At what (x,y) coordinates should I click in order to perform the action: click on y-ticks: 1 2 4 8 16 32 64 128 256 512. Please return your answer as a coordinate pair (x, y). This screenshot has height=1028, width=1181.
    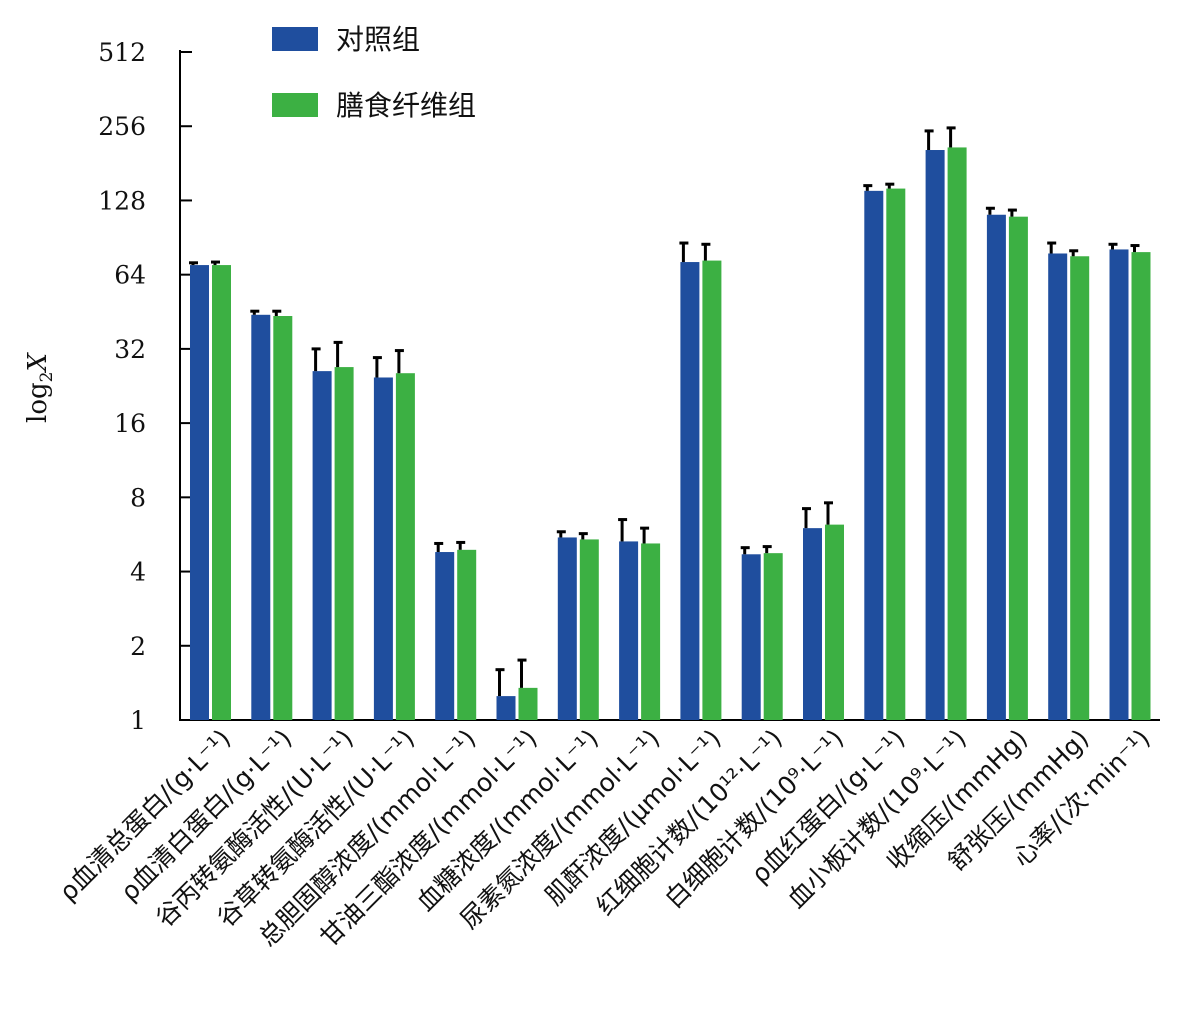
    Looking at the image, I should click on (145, 386).